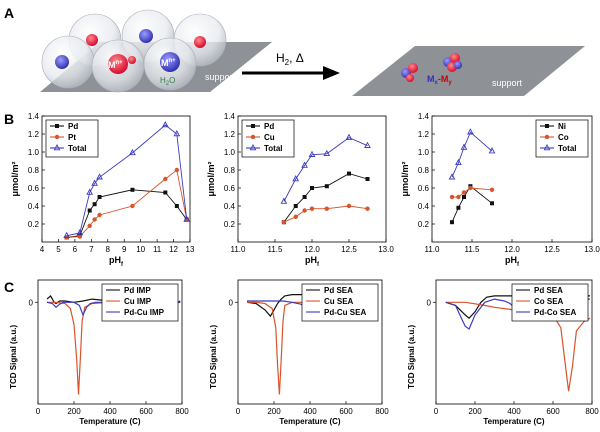 This screenshot has height=432, width=600. What do you see at coordinates (91, 249) in the screenshot?
I see `x-tick-label: 7` at bounding box center [91, 249].